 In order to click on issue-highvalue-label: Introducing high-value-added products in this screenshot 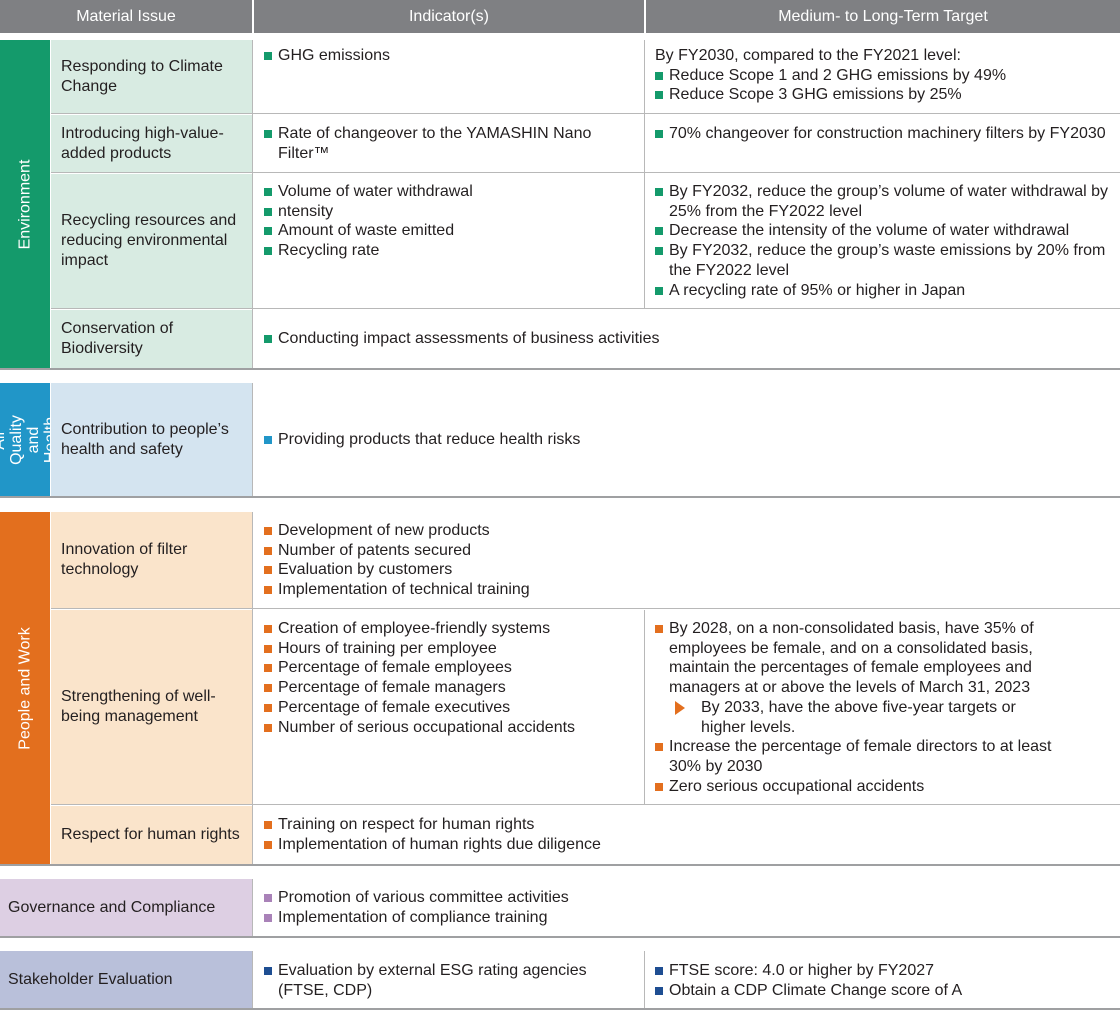, I will do `click(142, 143)`.